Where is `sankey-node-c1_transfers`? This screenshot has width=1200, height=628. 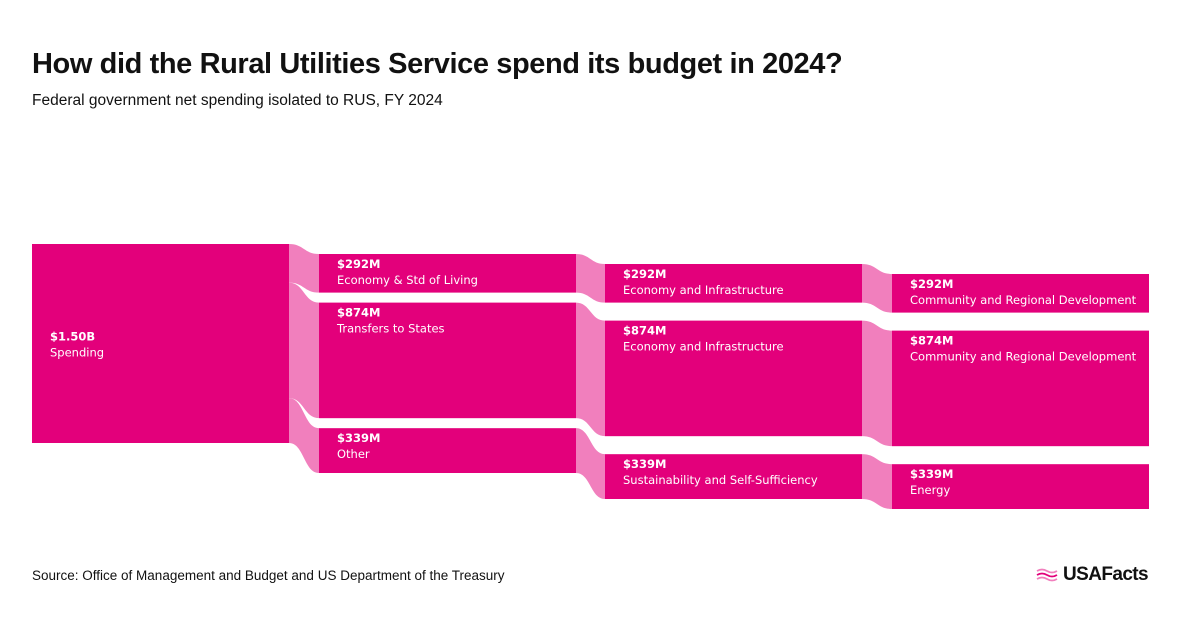 sankey-node-c1_transfers is located at coordinates (447, 360).